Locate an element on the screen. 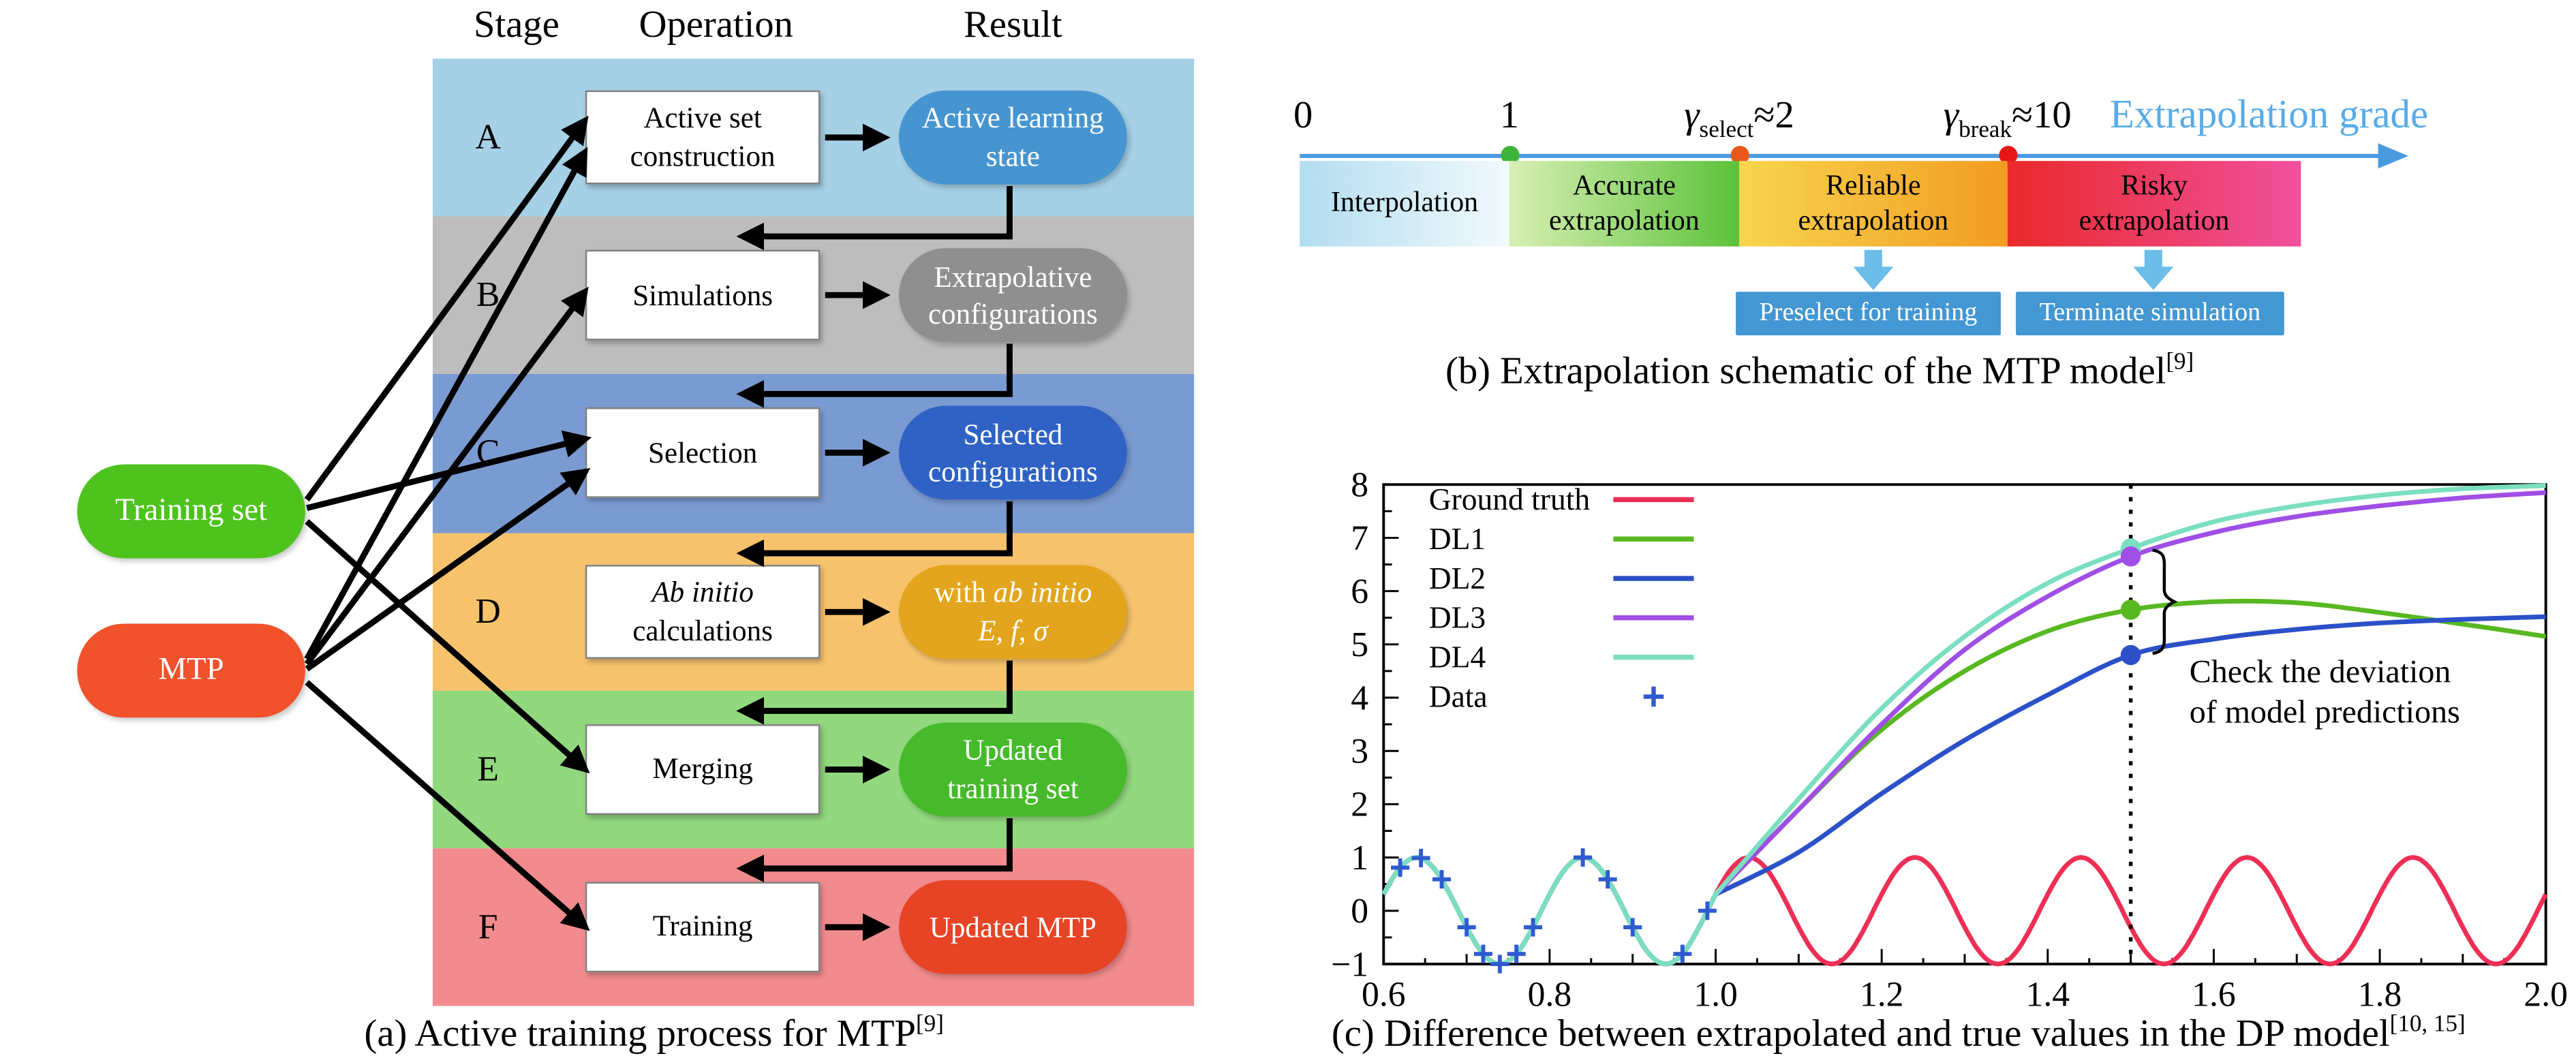 This screenshot has height=1056, width=2576. column-header-operation: Operation is located at coordinates (716, 24).